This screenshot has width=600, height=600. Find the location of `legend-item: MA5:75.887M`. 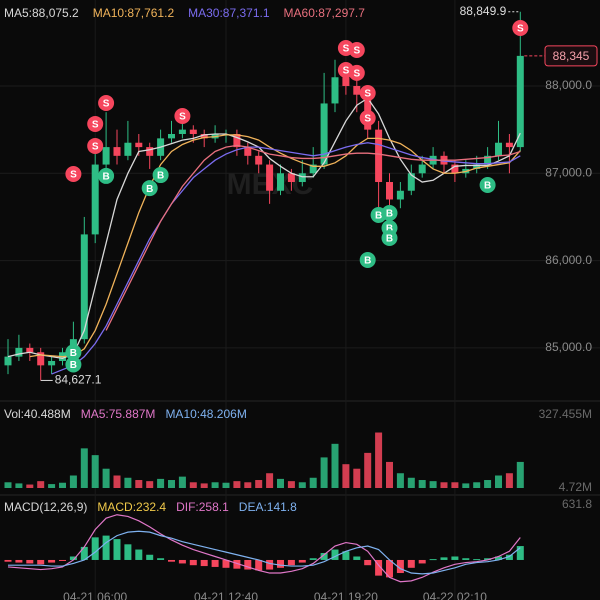

legend-item: MA5:75.887M is located at coordinates (118, 414).